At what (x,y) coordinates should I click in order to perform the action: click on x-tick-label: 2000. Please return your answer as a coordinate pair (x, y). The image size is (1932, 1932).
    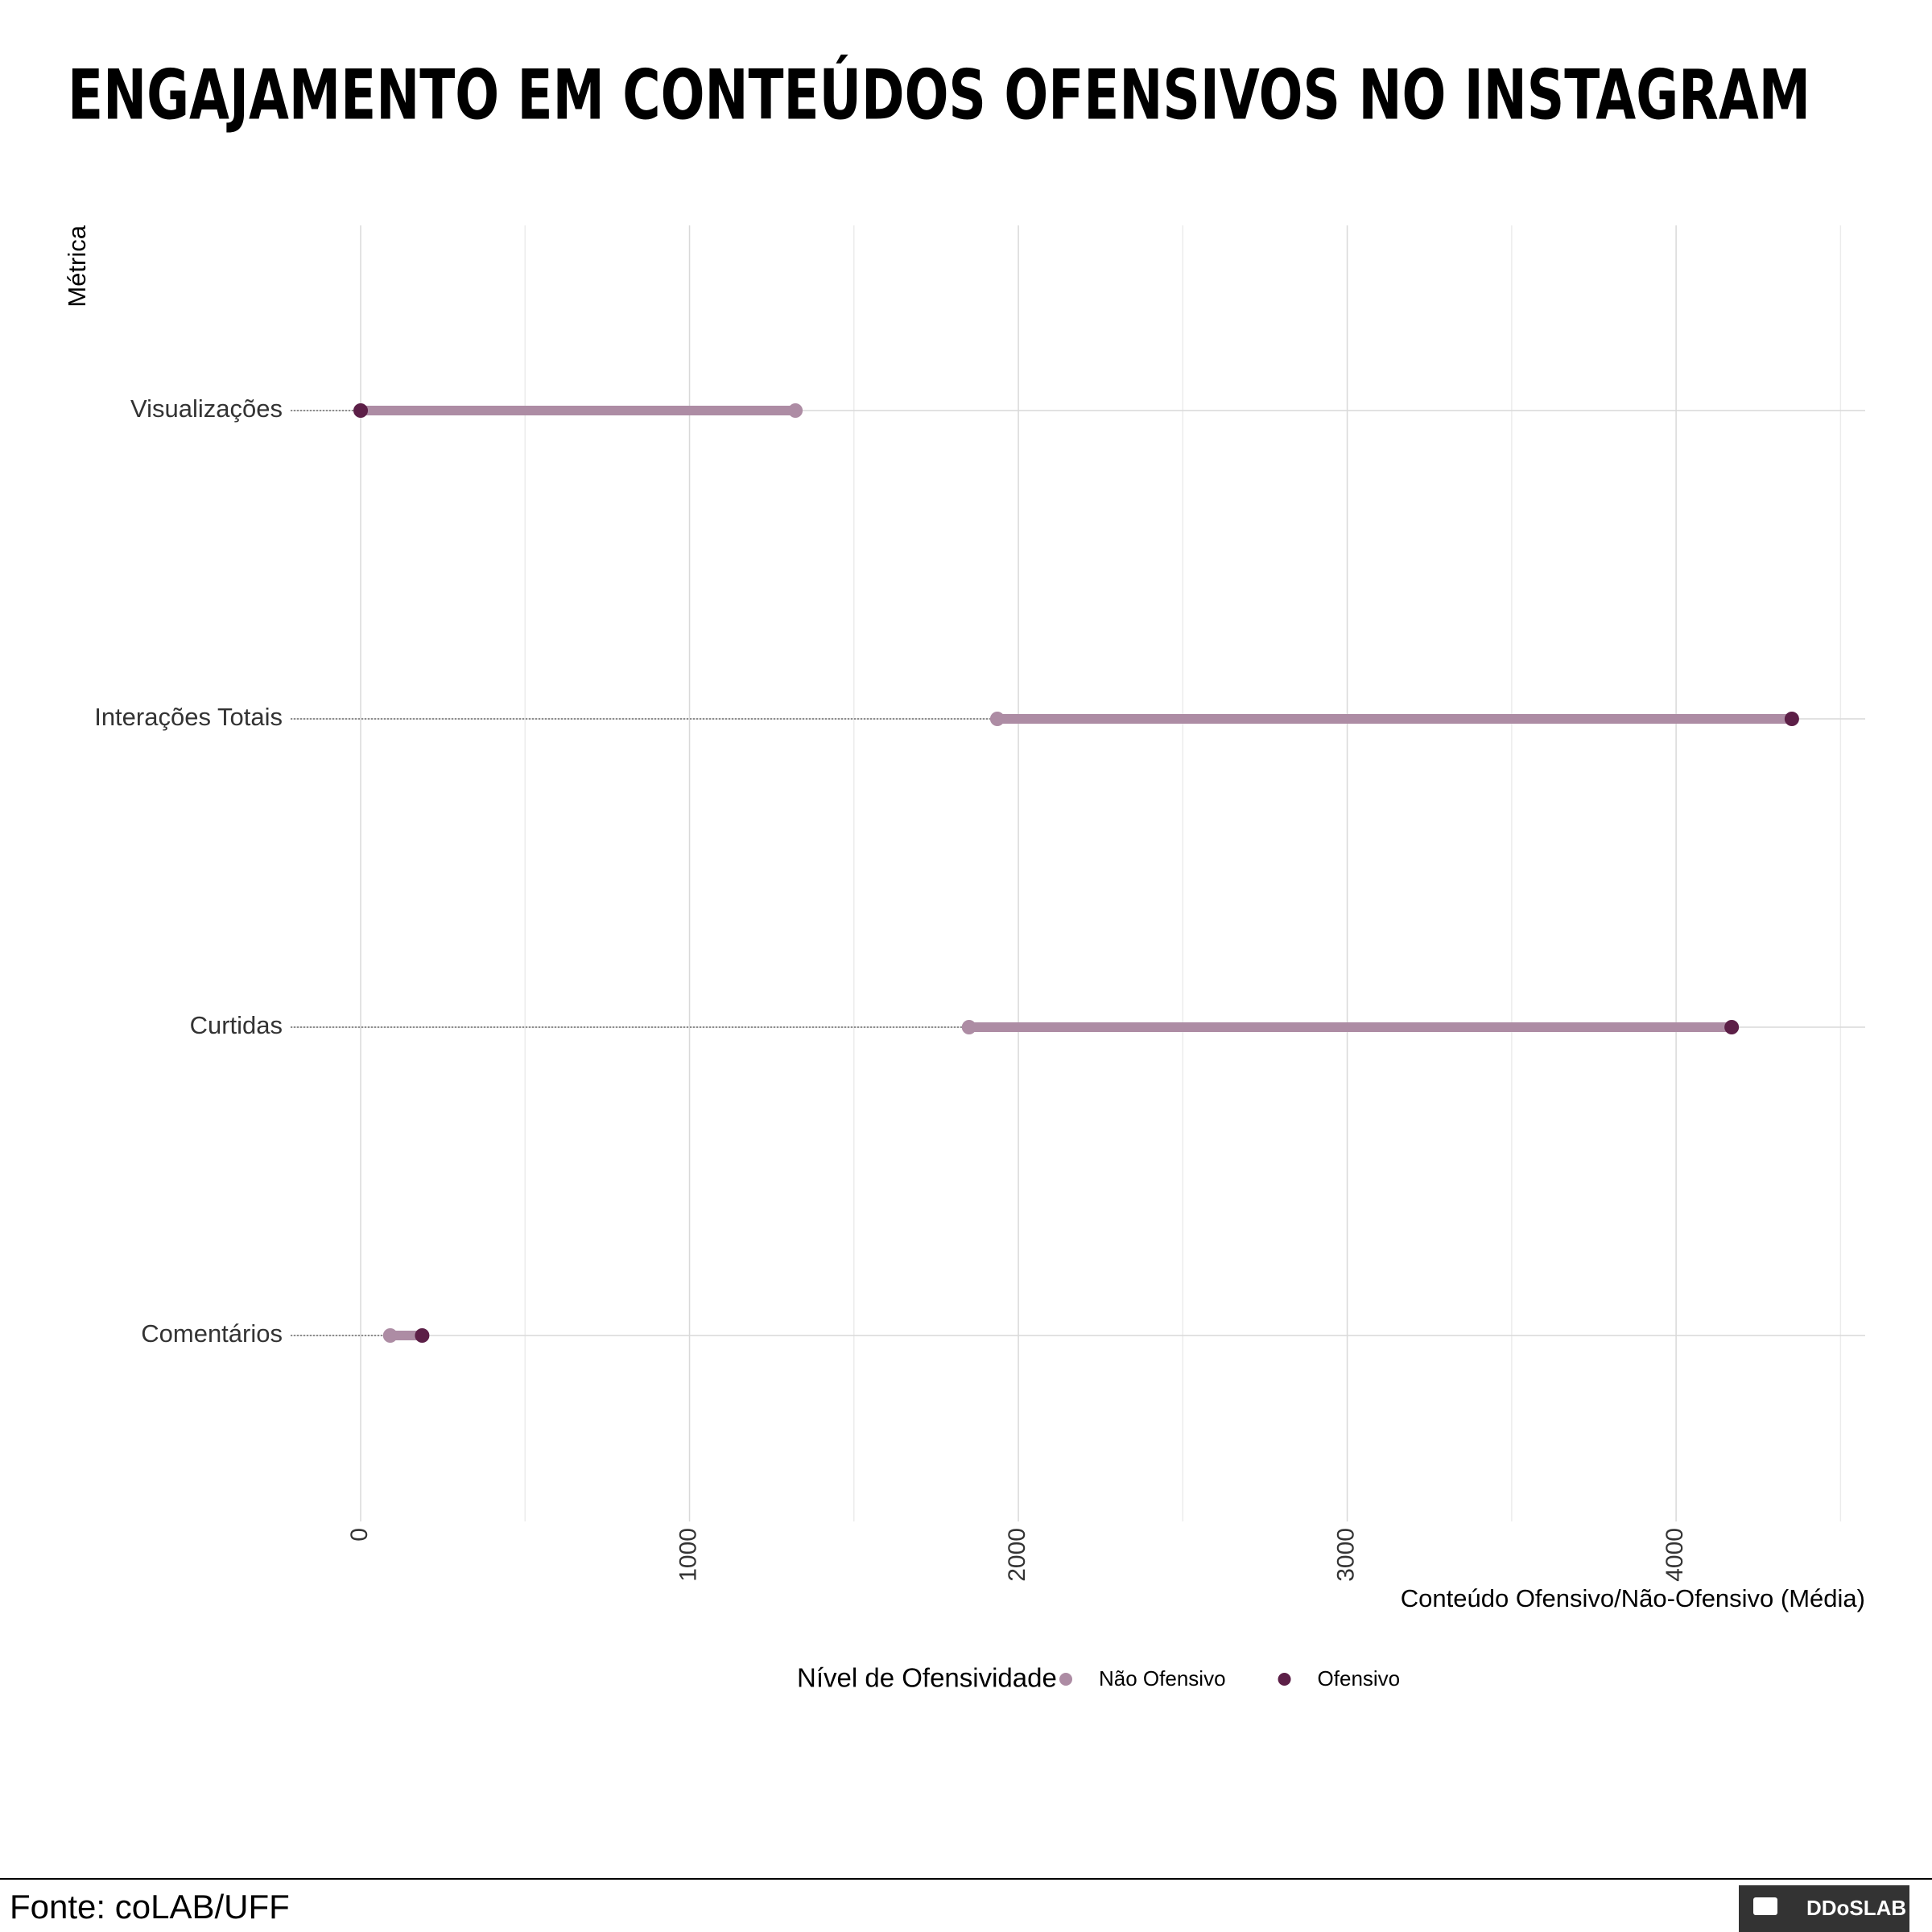
    Looking at the image, I should click on (1017, 1555).